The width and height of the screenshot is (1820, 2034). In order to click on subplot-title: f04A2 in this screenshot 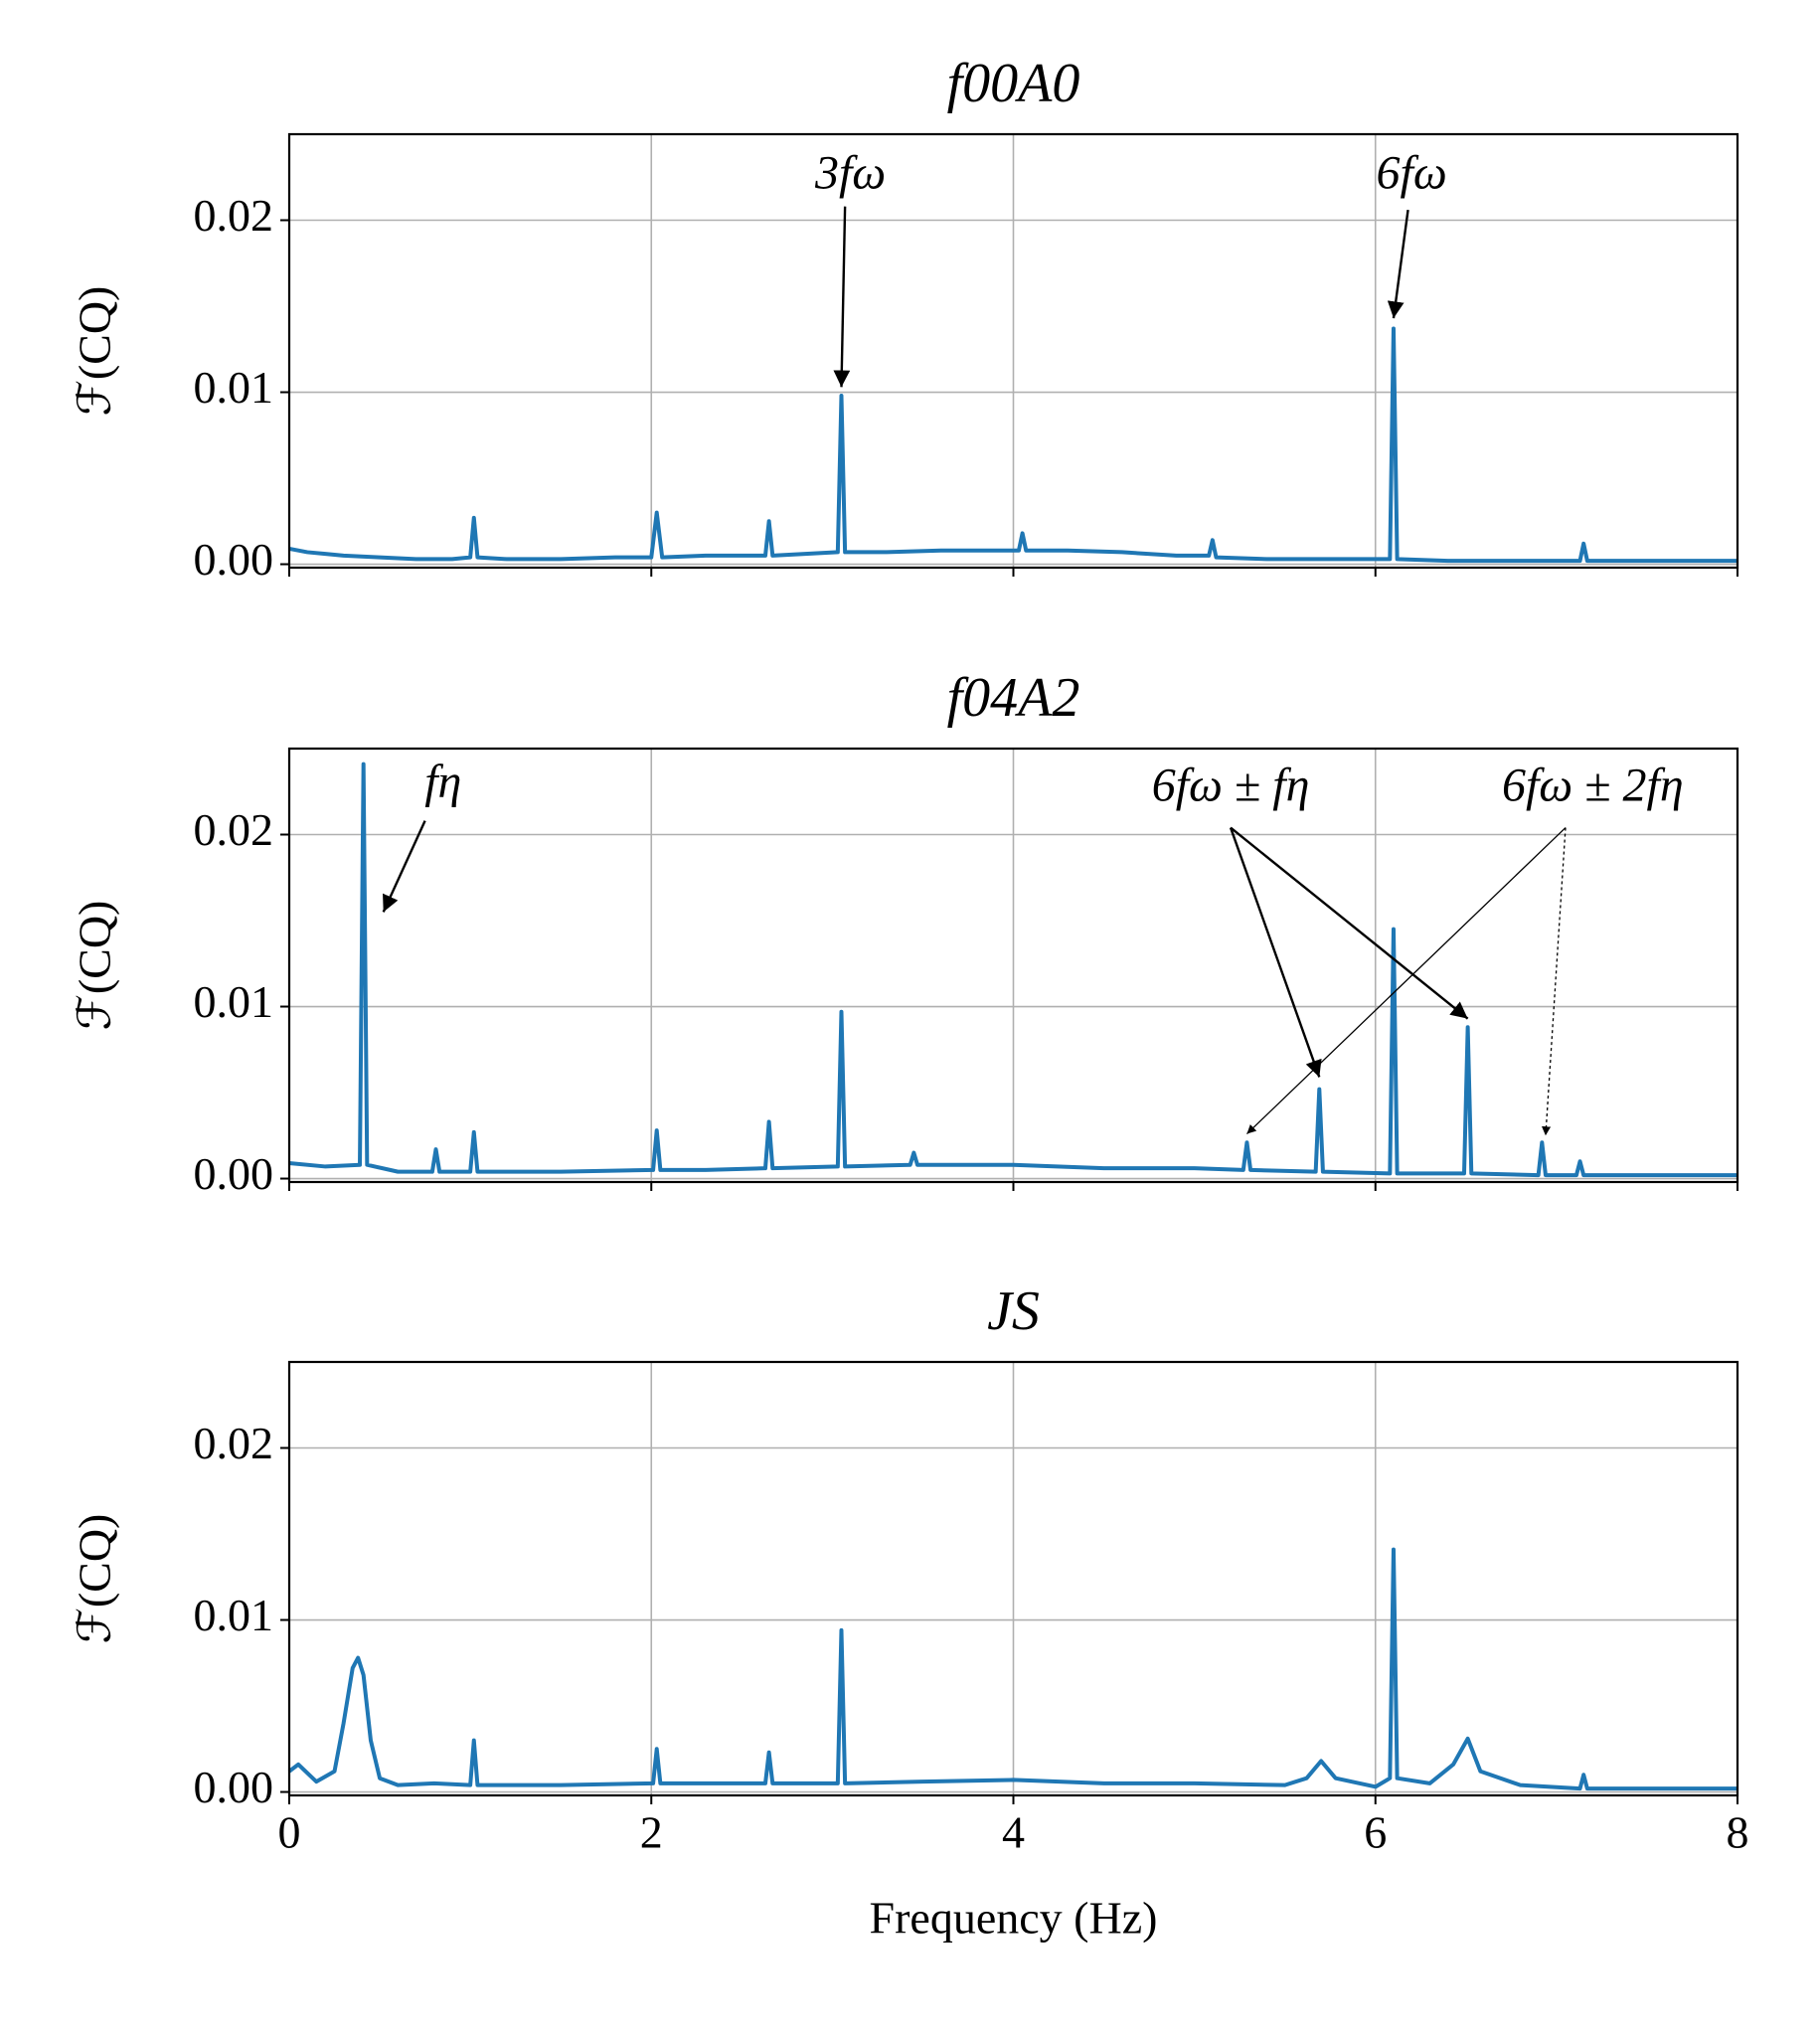, I will do `click(1013, 698)`.